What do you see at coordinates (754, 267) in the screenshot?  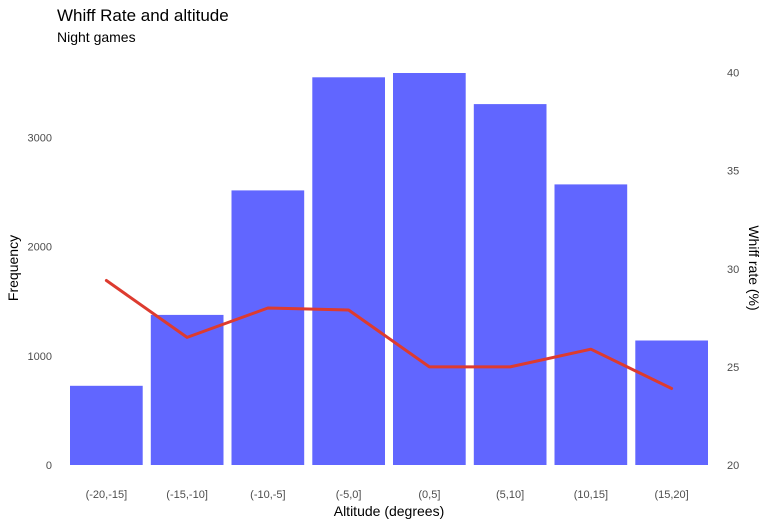 I see `y2-axis-title: Whiff rate (%)` at bounding box center [754, 267].